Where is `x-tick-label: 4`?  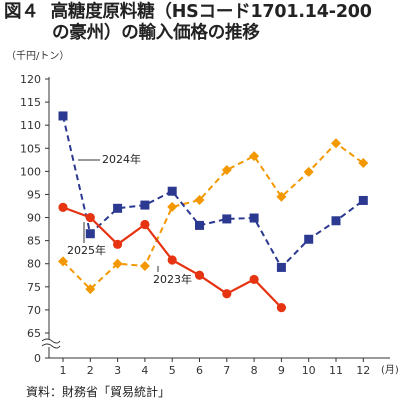
x-tick-label: 4 is located at coordinates (144, 370).